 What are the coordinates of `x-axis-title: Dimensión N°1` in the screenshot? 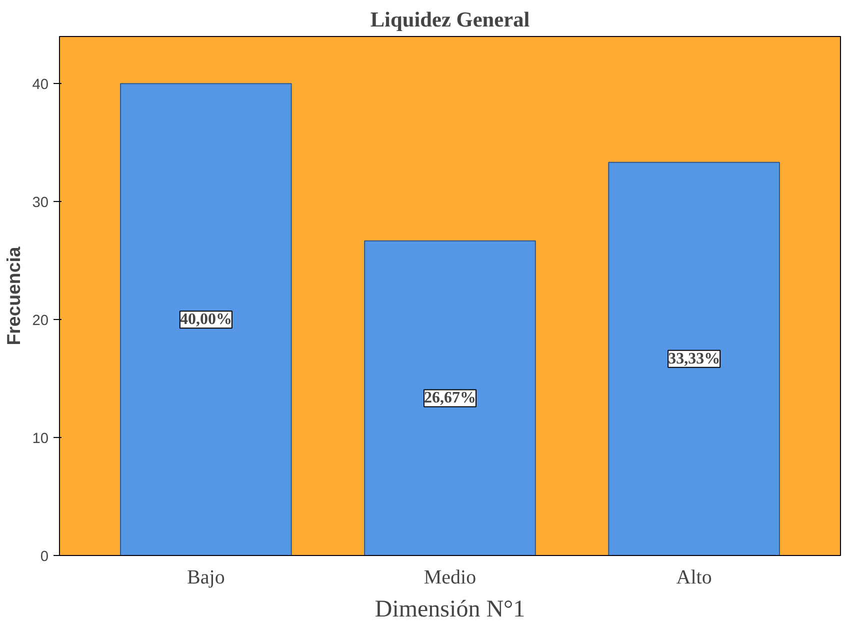 It's located at (450, 609).